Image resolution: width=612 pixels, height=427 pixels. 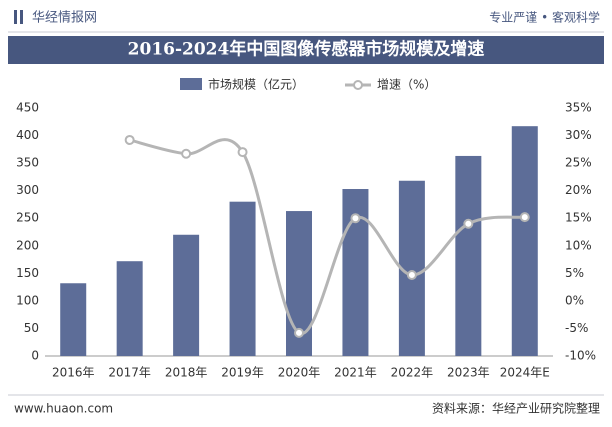 I want to click on y2-tick-label: -10%, so click(x=580, y=356).